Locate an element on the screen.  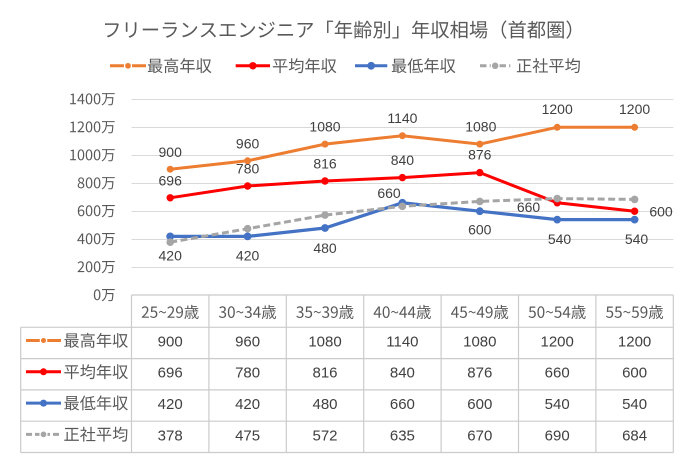
svg-text: 378 is located at coordinates (170, 435).